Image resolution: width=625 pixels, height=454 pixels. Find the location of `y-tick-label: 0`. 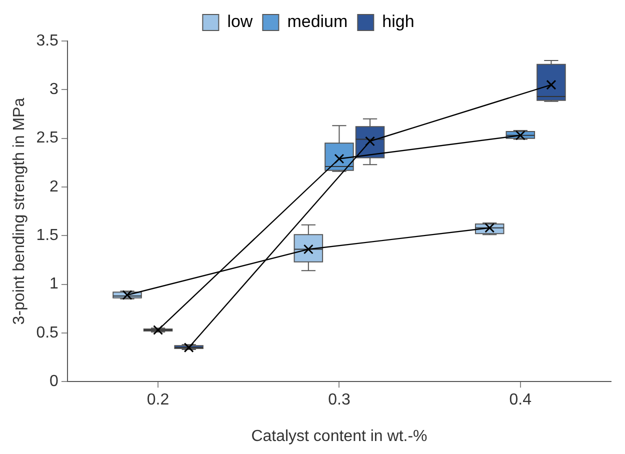

y-tick-label: 0 is located at coordinates (54, 381).